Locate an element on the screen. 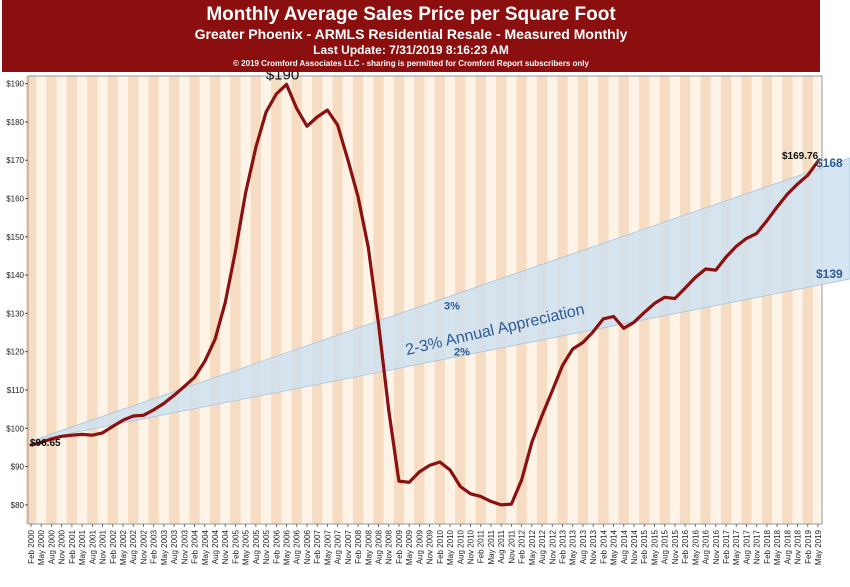  x-tick-label: May 2002 is located at coordinates (123, 547).